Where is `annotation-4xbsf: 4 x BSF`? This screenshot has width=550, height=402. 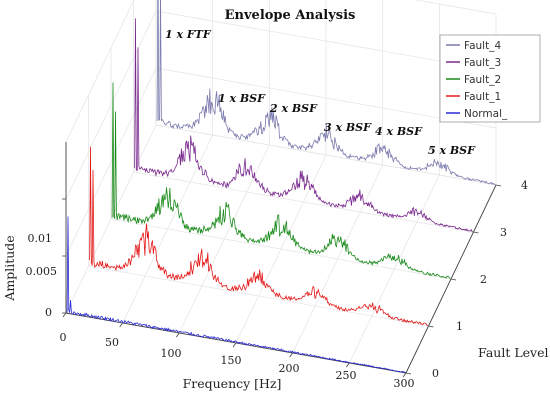
annotation-4xbsf: 4 x BSF is located at coordinates (399, 131).